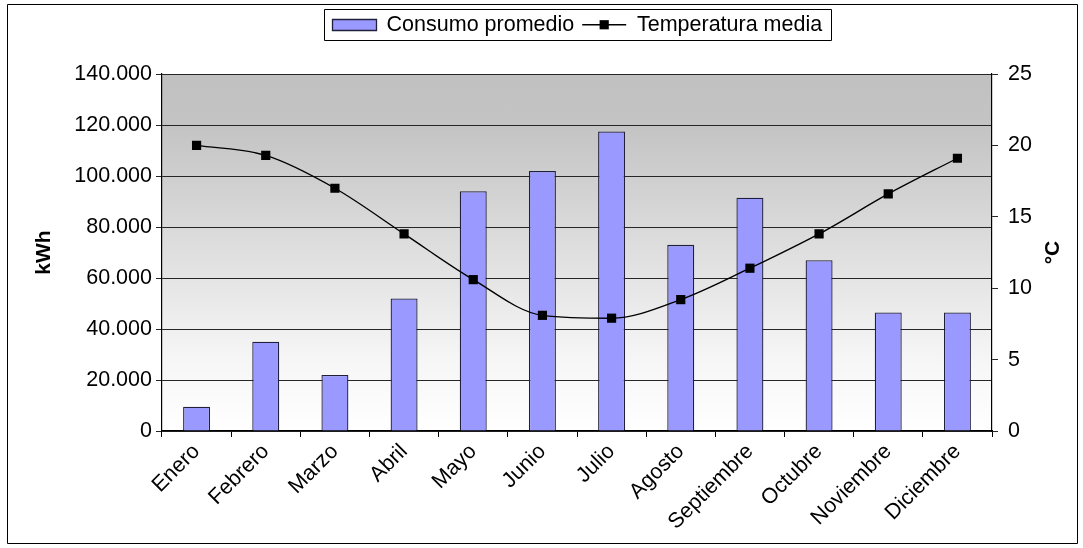 This screenshot has height=548, width=1083. What do you see at coordinates (1020, 287) in the screenshot?
I see `y2-tick-label: 10` at bounding box center [1020, 287].